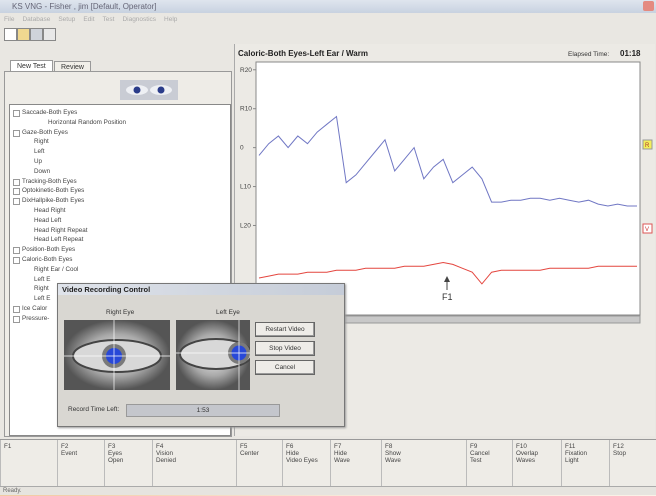 Image resolution: width=656 pixels, height=496 pixels. I want to click on elapsed-label: Elapsed Time:, so click(588, 54).